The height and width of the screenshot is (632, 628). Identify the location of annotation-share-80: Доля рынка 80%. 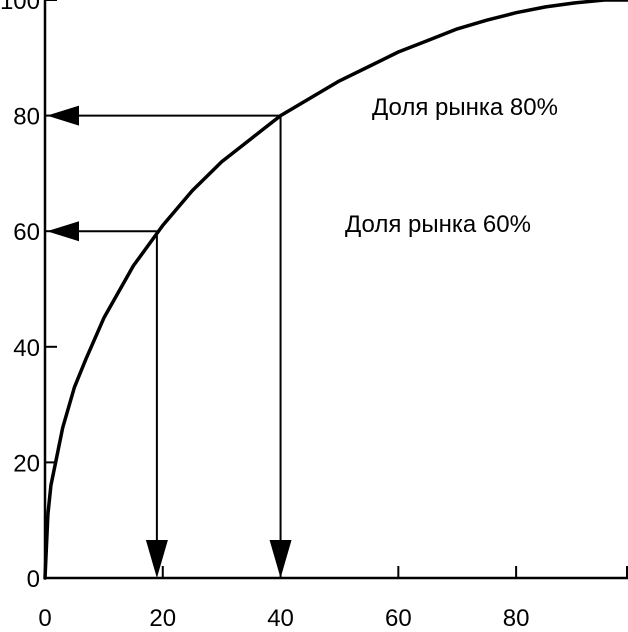
(465, 107).